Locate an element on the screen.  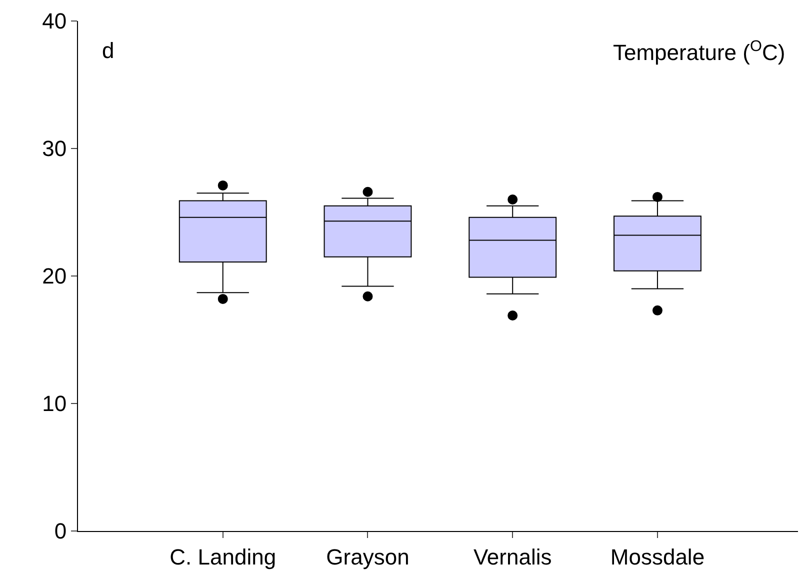
annotation: d is located at coordinates (108, 50).